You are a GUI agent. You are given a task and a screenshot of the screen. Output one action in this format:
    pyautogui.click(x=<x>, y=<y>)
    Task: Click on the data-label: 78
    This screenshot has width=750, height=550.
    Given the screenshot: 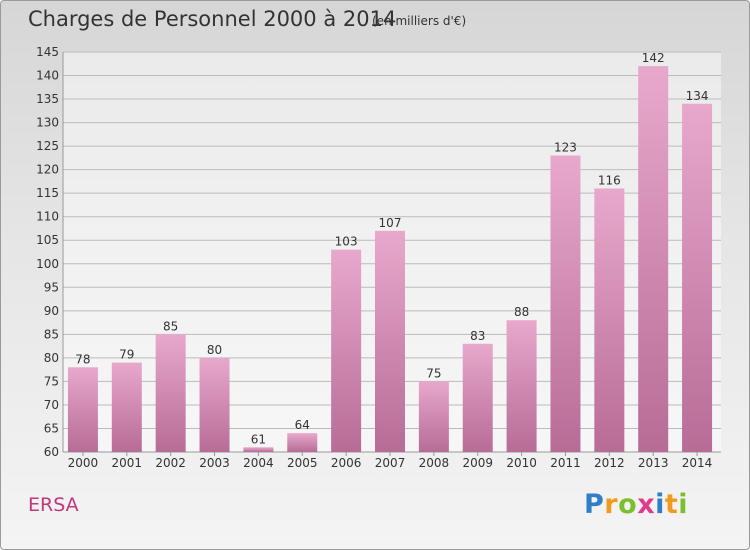 What is the action you would take?
    pyautogui.click(x=82, y=359)
    